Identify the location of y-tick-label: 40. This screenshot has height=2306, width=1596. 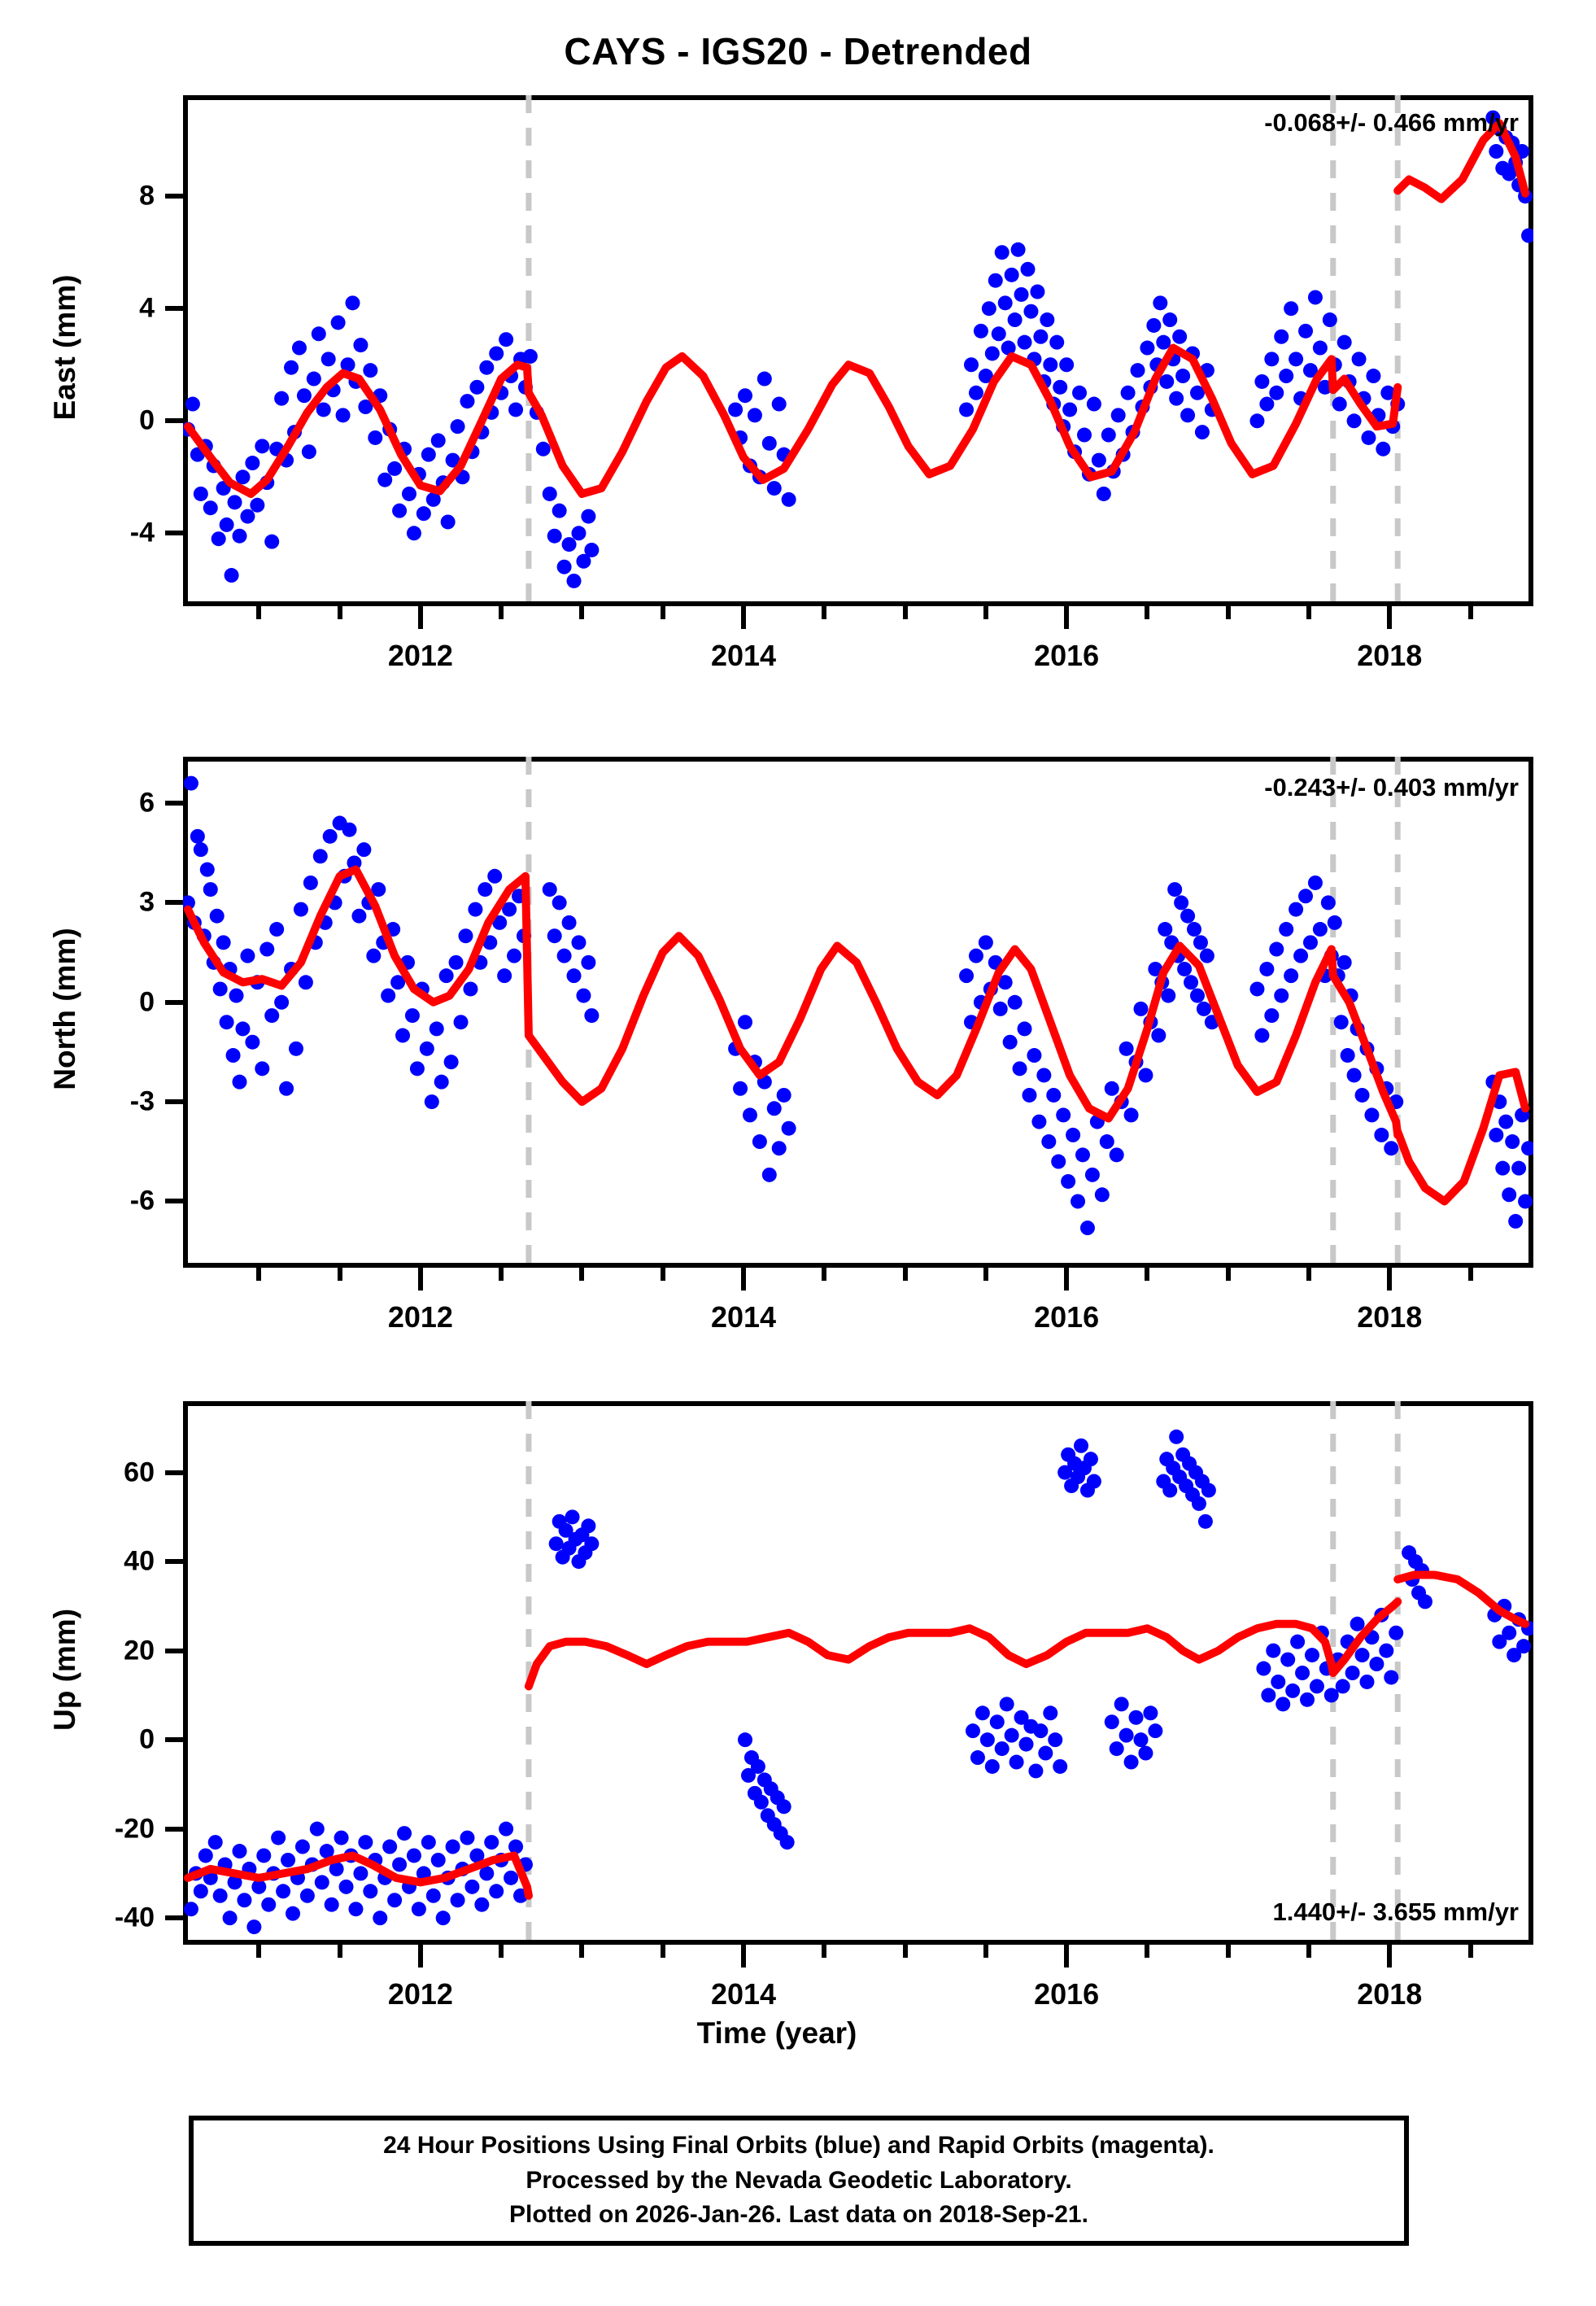
(139, 1561).